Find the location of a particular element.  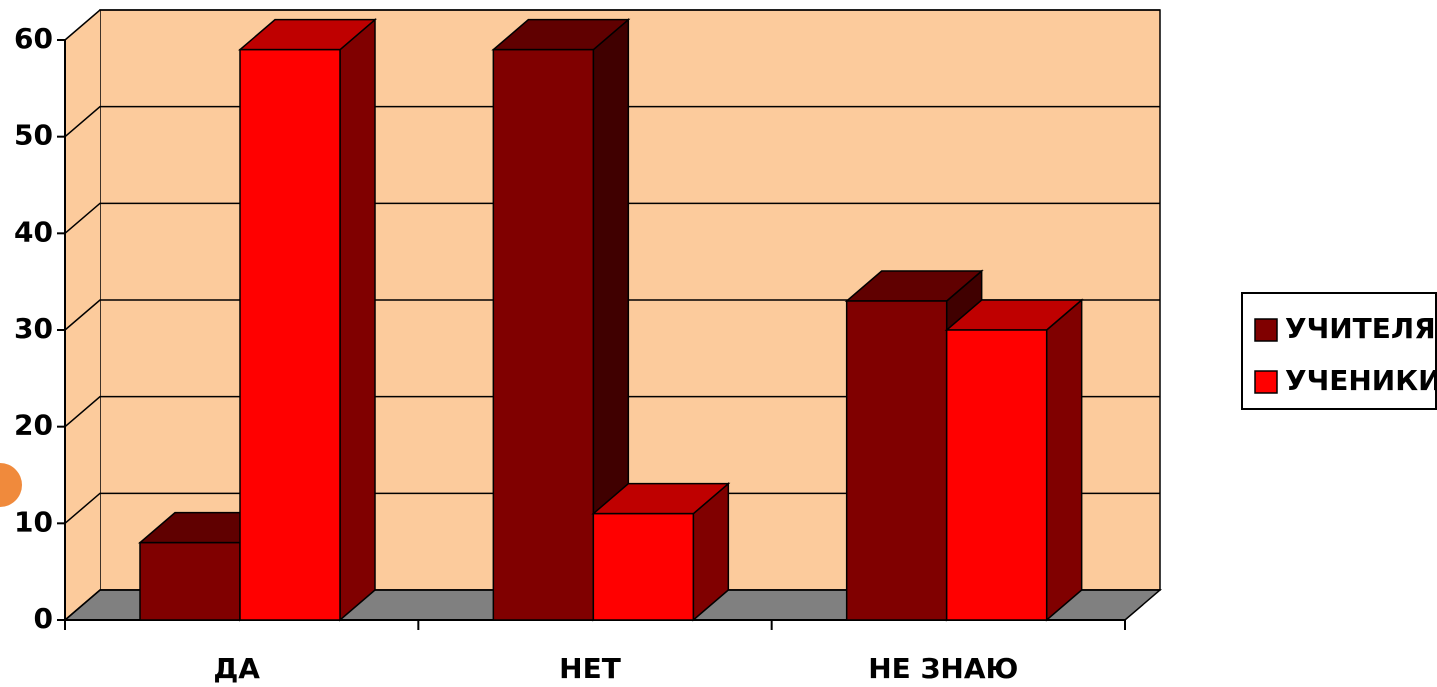

decoration is located at coordinates (11, 485).